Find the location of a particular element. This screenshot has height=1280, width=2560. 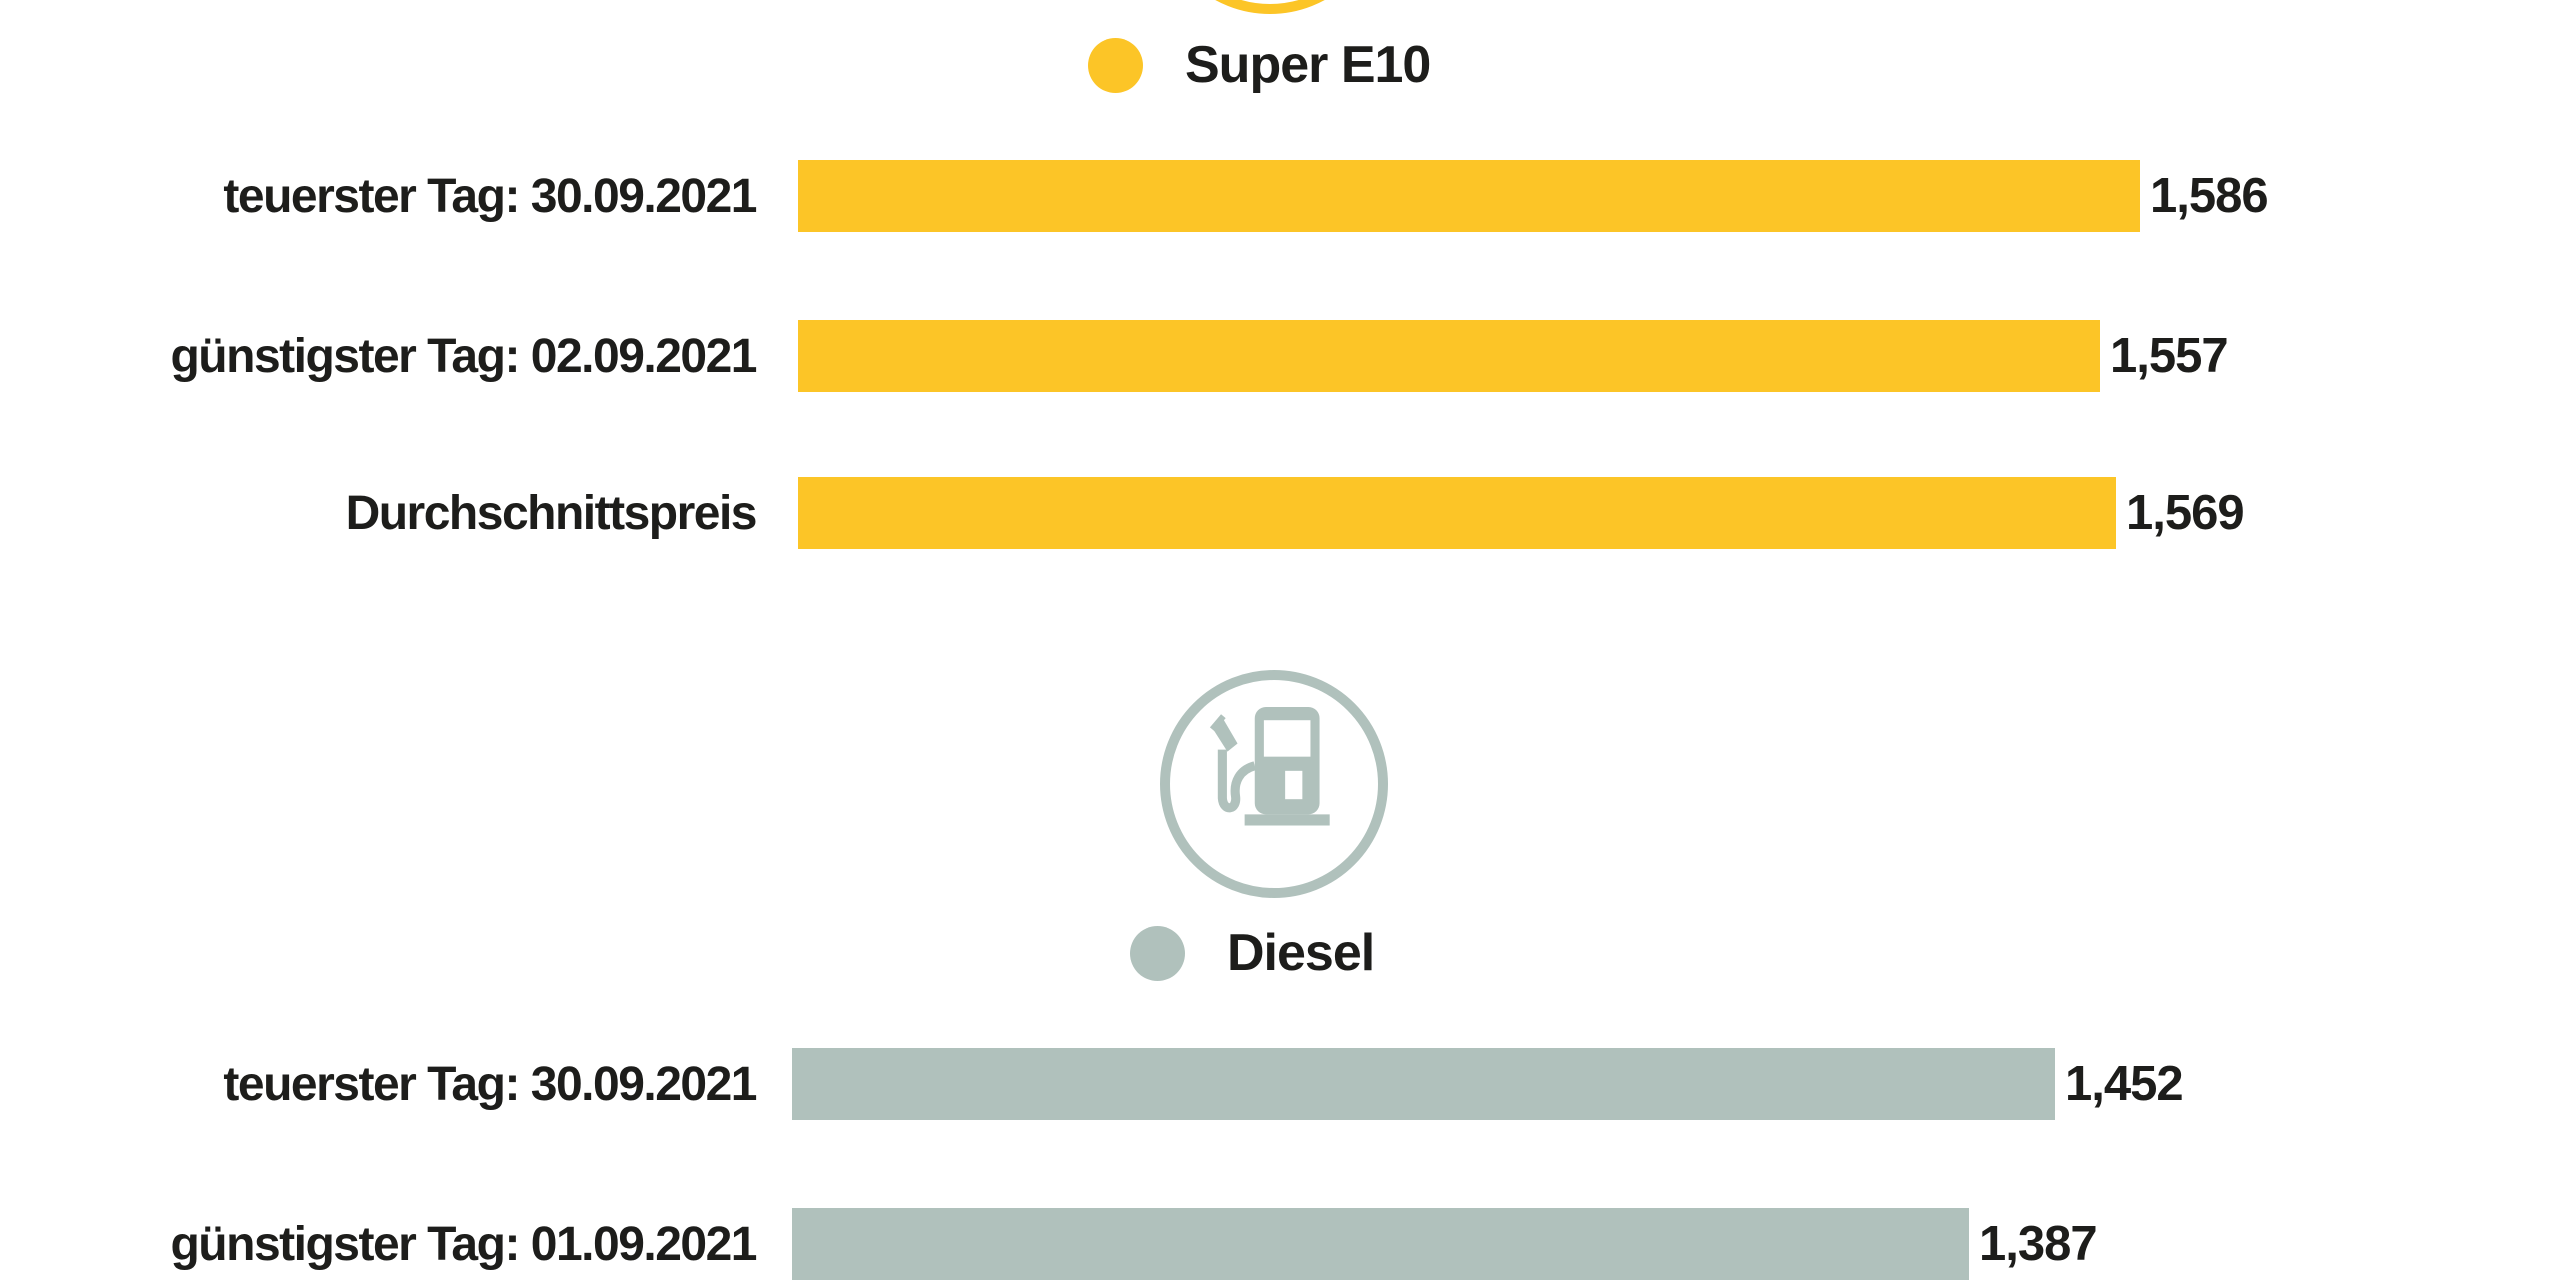

fuel-pump-circle-icon-diesel is located at coordinates (1274, 784).